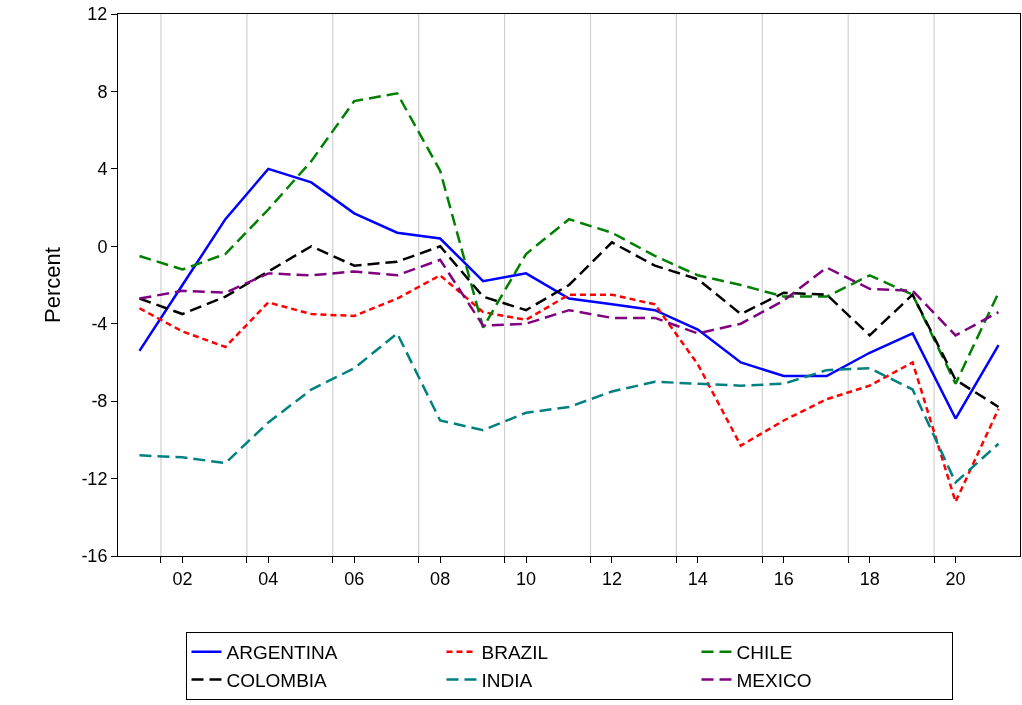  What do you see at coordinates (94, 478) in the screenshot?
I see `y-tick-label: -12` at bounding box center [94, 478].